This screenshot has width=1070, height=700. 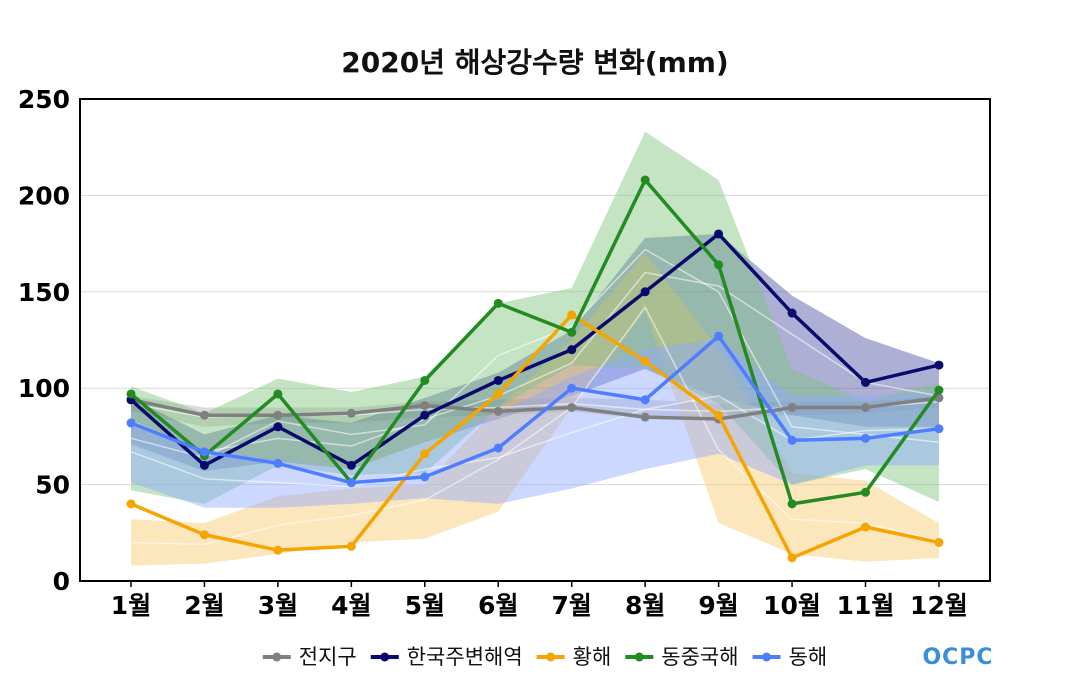 What do you see at coordinates (131, 394) in the screenshot?
I see `point-동중국해-1` at bounding box center [131, 394].